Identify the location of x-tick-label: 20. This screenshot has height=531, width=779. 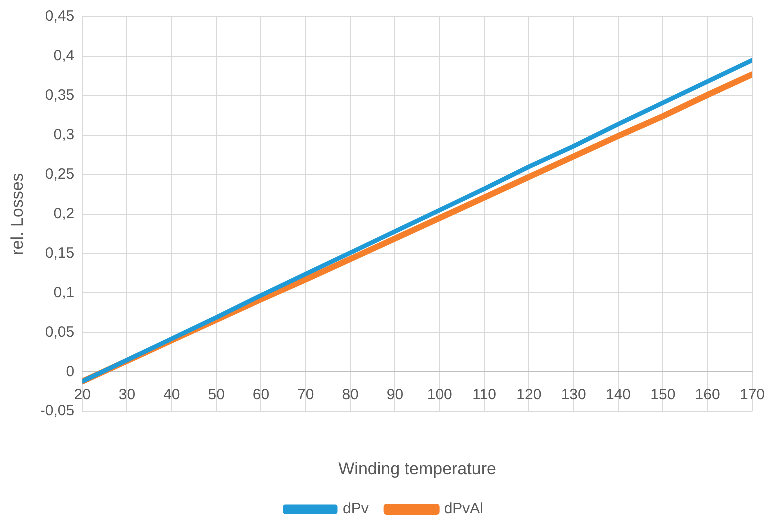
(82, 395).